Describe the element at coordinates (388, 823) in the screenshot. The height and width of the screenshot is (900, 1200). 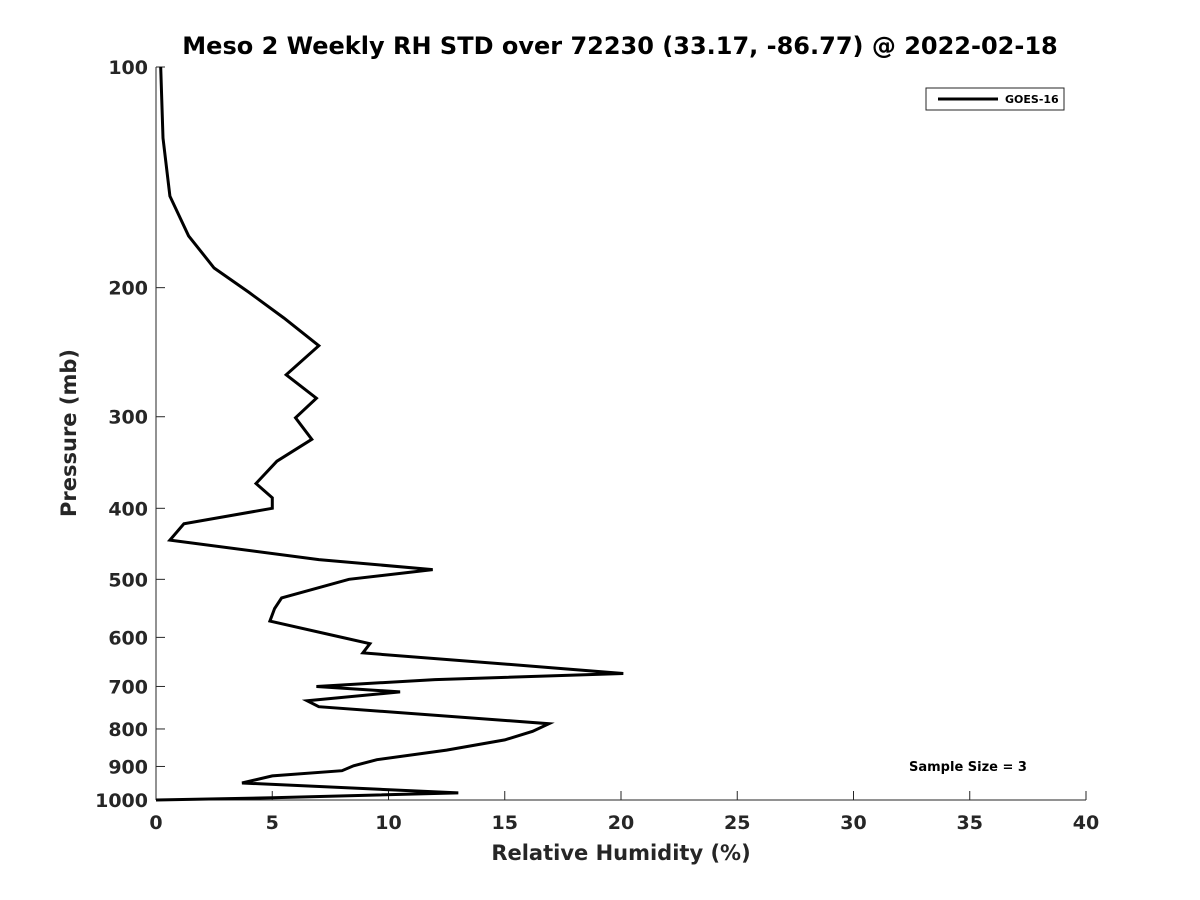
I see `x-tick-label-2: 10` at that location.